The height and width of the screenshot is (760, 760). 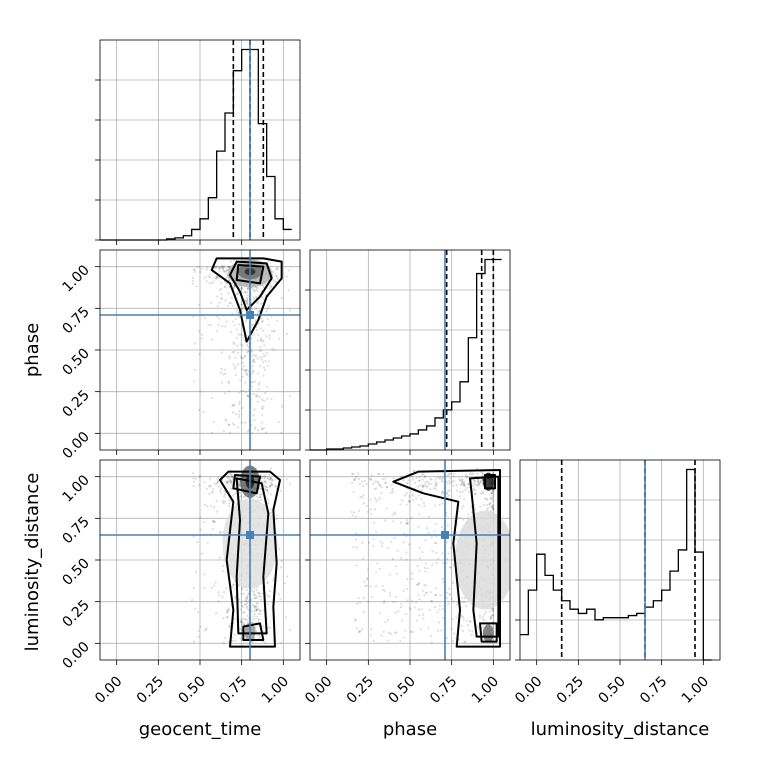 What do you see at coordinates (250, 315) in the screenshot?
I see `truth-marker` at bounding box center [250, 315].